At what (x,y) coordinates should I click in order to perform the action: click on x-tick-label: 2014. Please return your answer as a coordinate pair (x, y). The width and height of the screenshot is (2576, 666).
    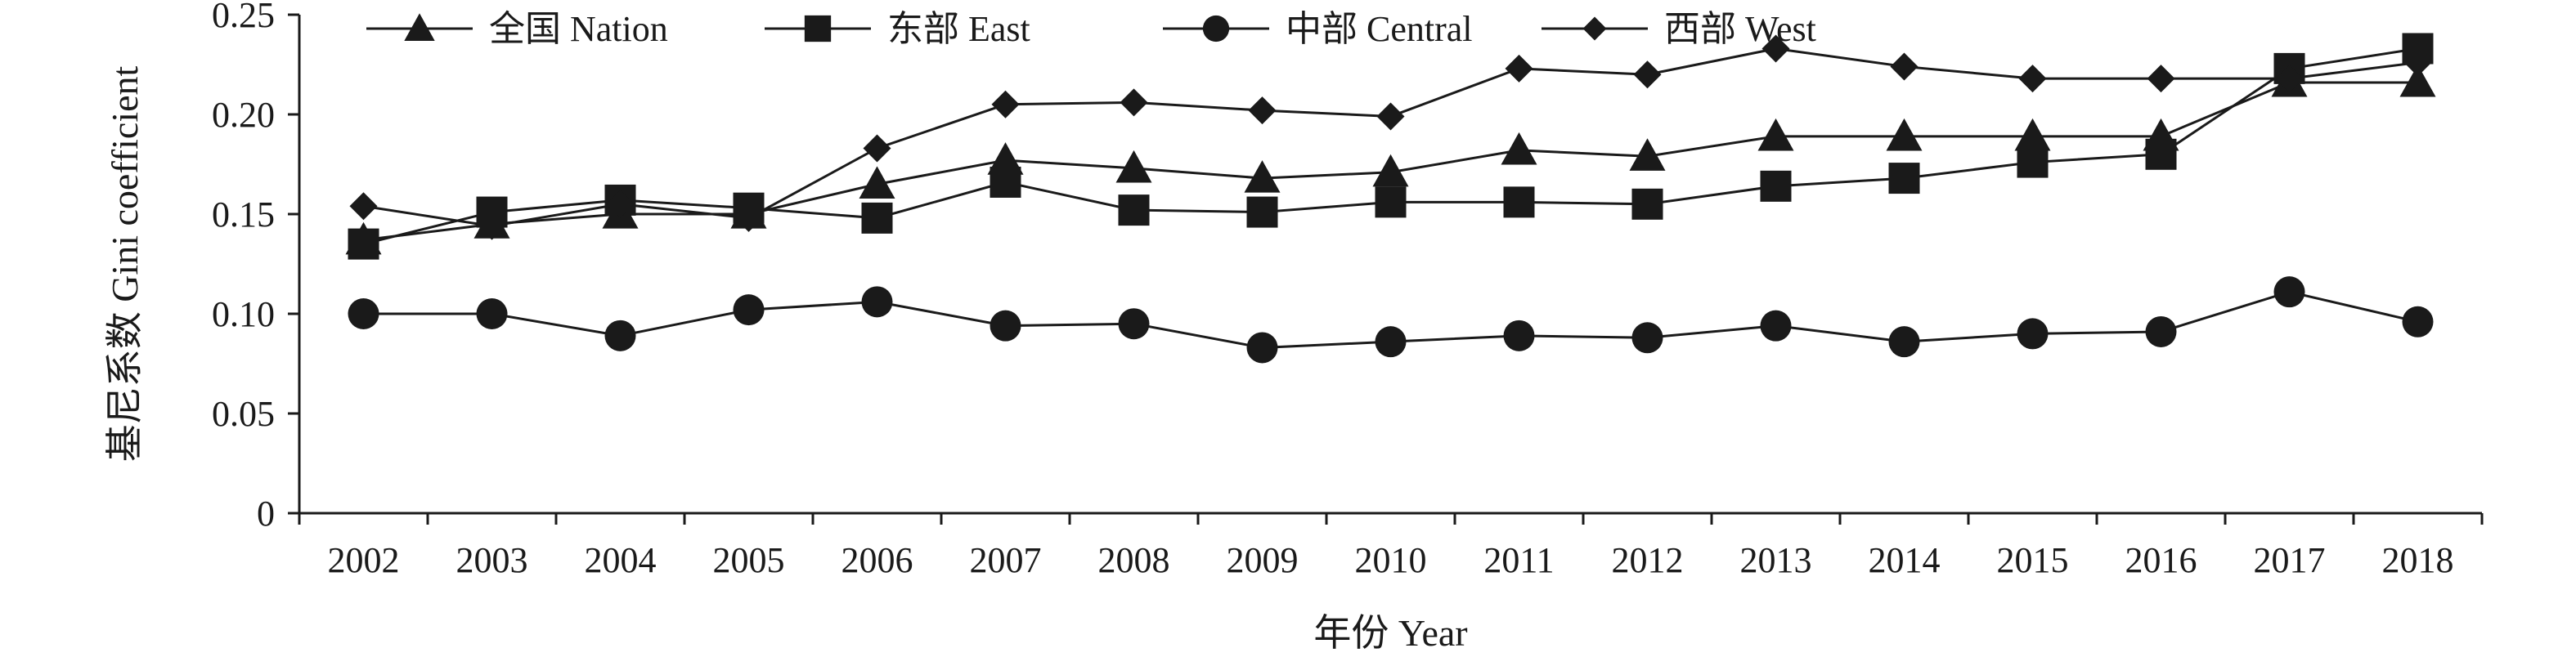
    Looking at the image, I should click on (1905, 560).